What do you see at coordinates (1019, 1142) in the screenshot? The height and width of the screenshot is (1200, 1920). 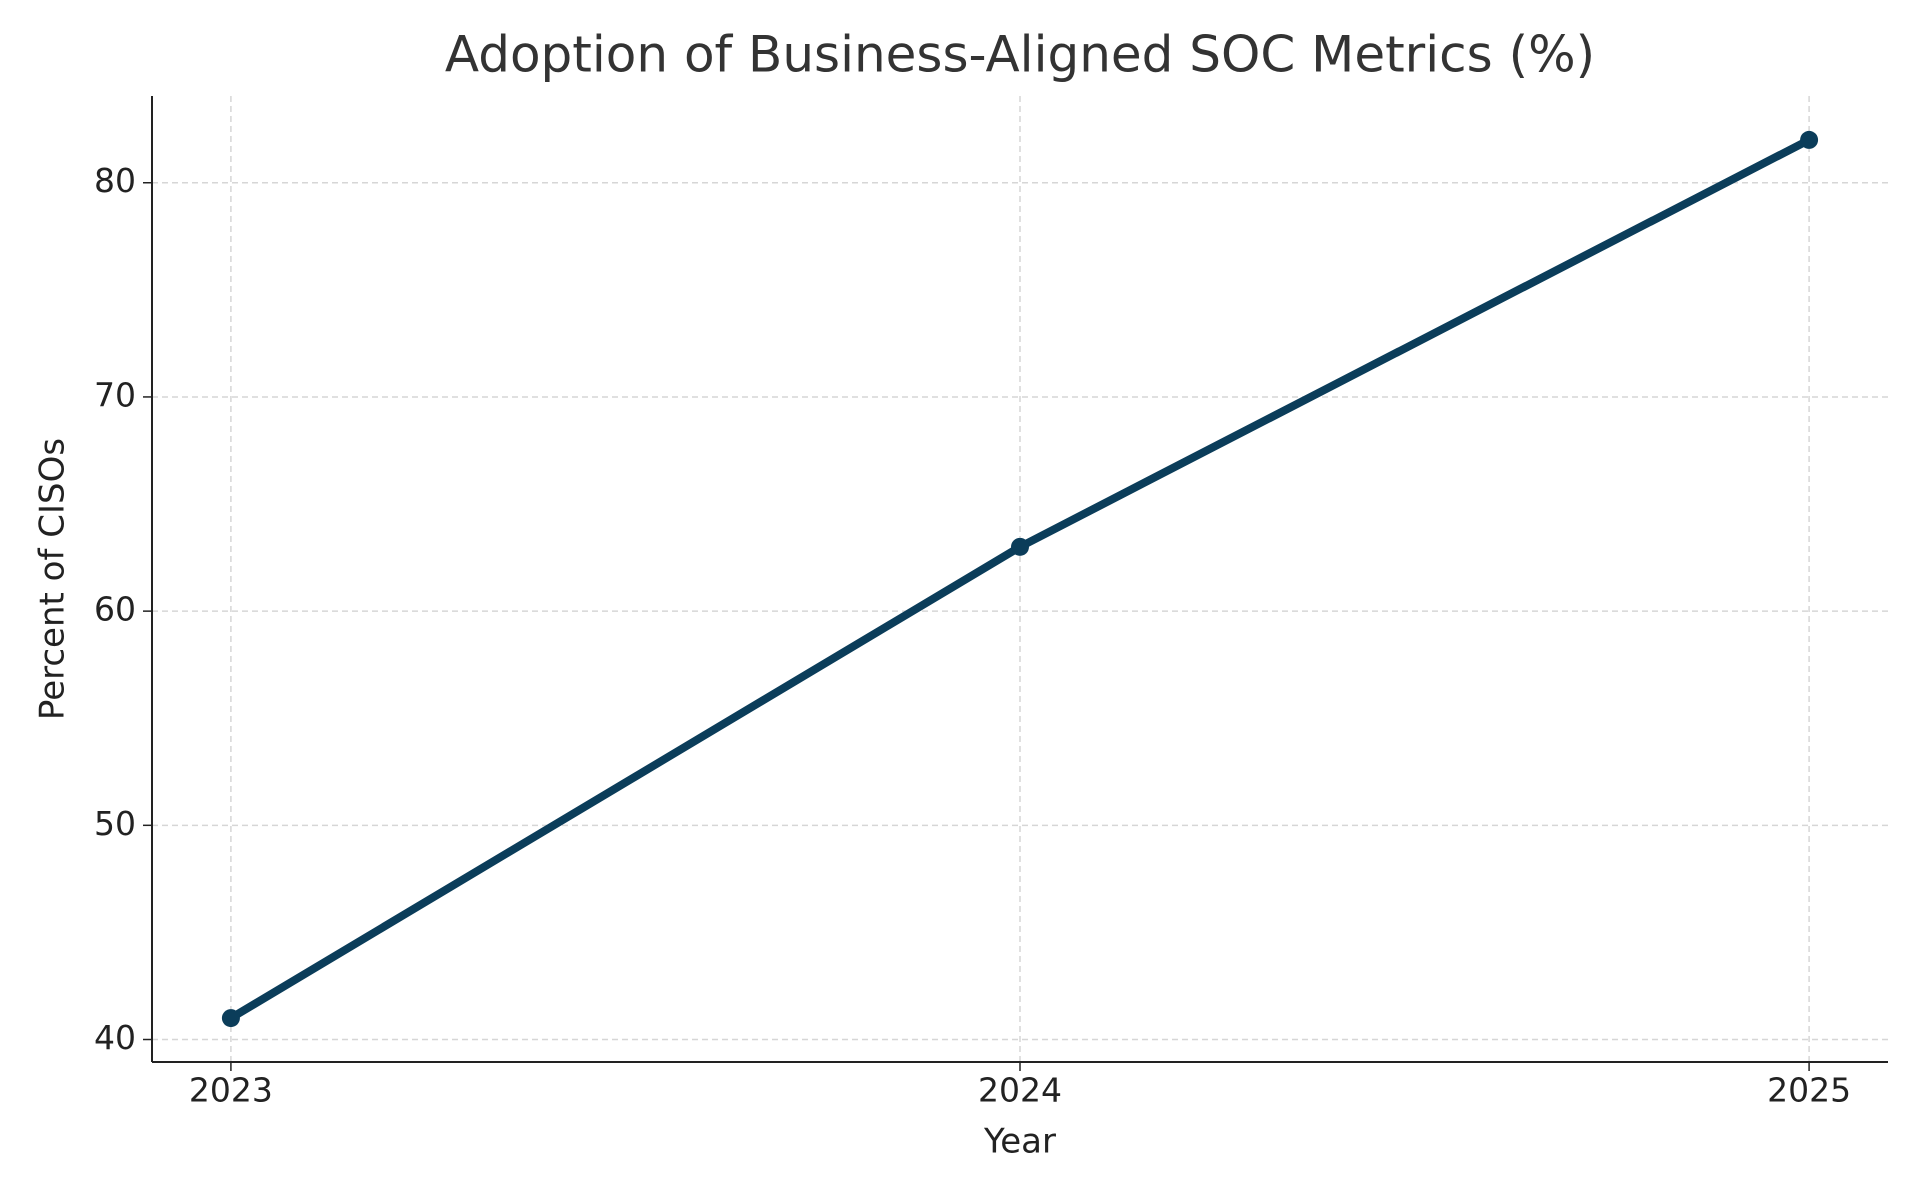 I see `x-axis-label: Year` at bounding box center [1019, 1142].